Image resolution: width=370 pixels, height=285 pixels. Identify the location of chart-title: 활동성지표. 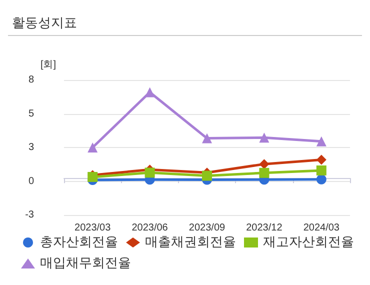
(185, 22).